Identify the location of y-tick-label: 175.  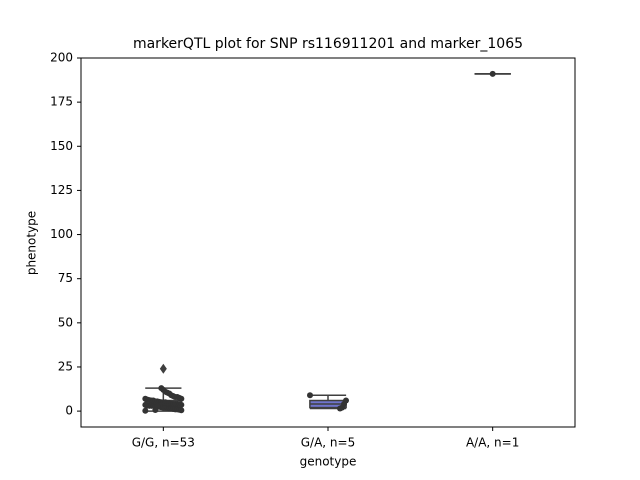
(61, 102).